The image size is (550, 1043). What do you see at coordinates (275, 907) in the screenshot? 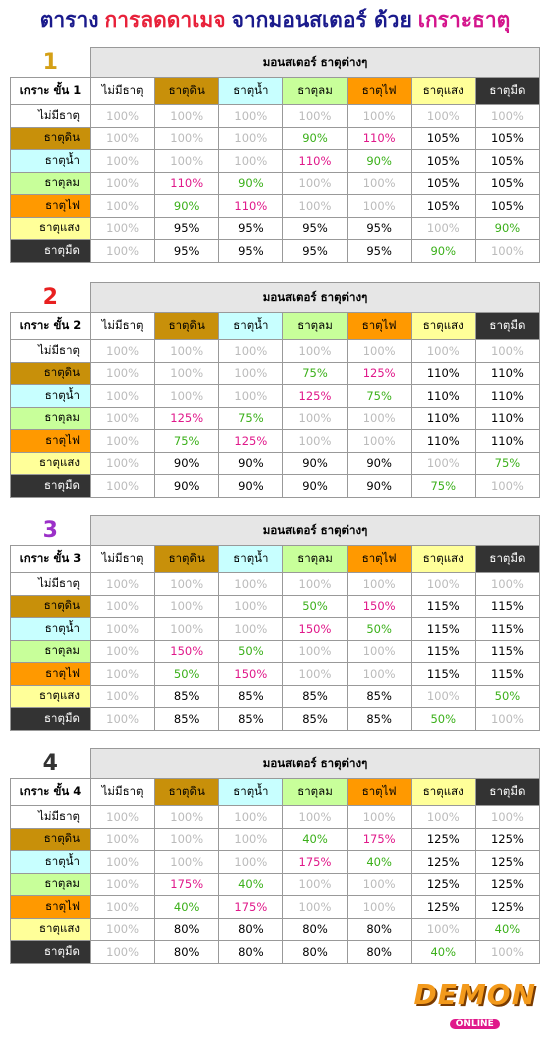
I see `data-row: ธาตุไฟ 100% 40% 175% 100% 100% 125% 125%` at bounding box center [275, 907].